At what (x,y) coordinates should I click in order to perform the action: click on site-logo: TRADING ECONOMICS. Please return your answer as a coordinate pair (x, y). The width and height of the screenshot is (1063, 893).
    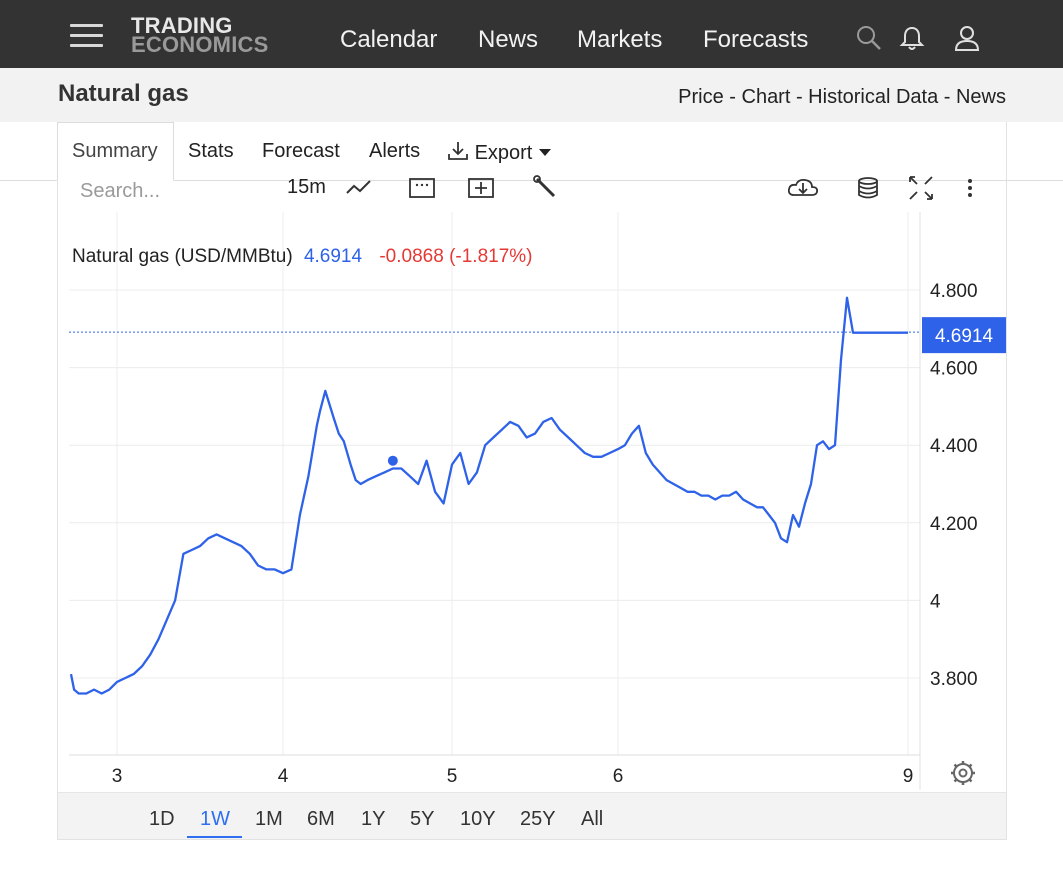
    Looking at the image, I should click on (200, 35).